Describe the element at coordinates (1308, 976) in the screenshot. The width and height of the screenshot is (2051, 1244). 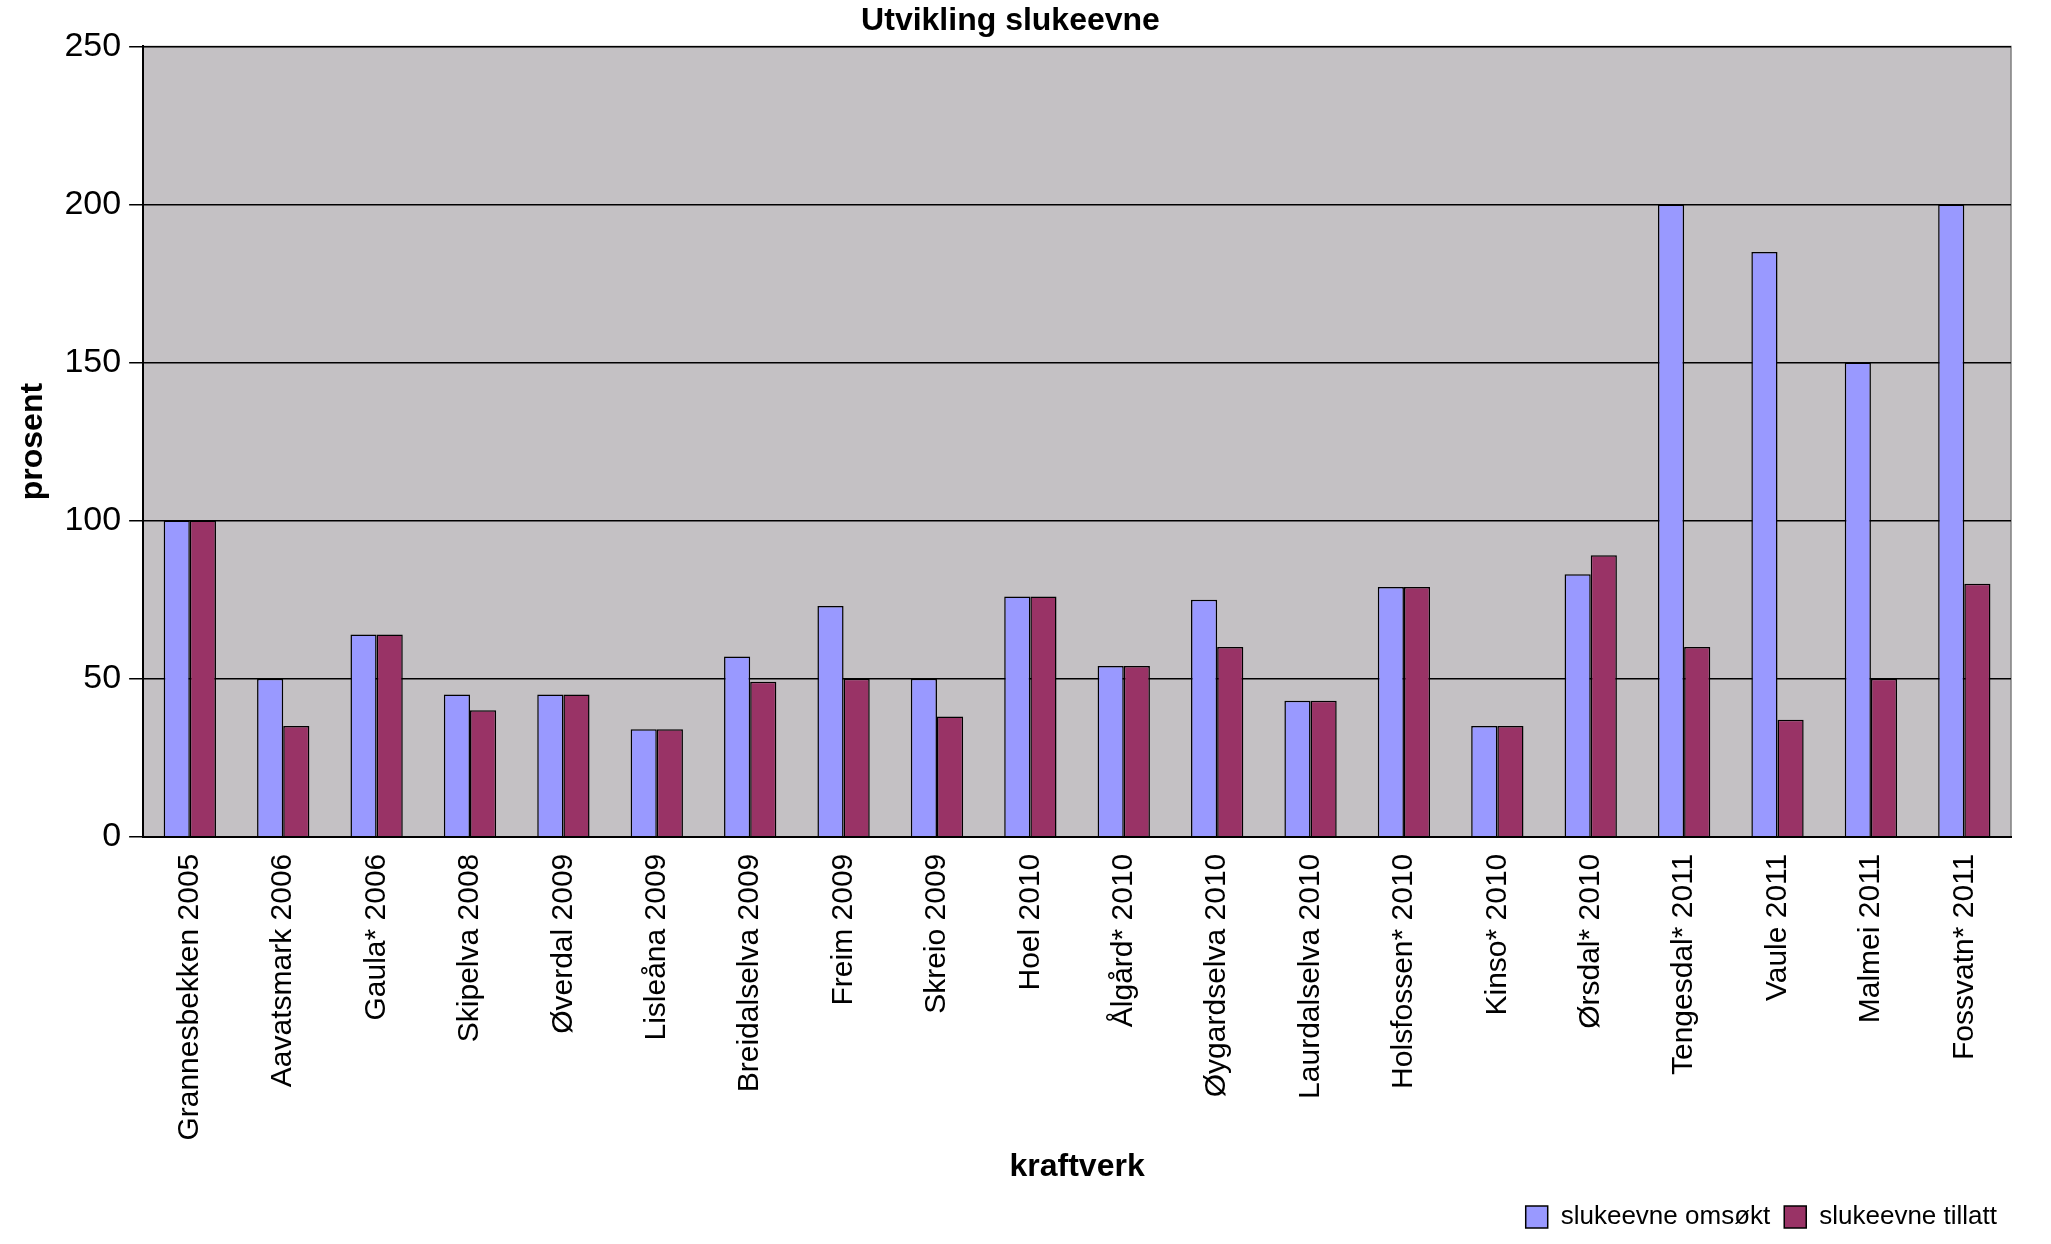
I see `x-tick-label: Laurdalselva 2010` at that location.